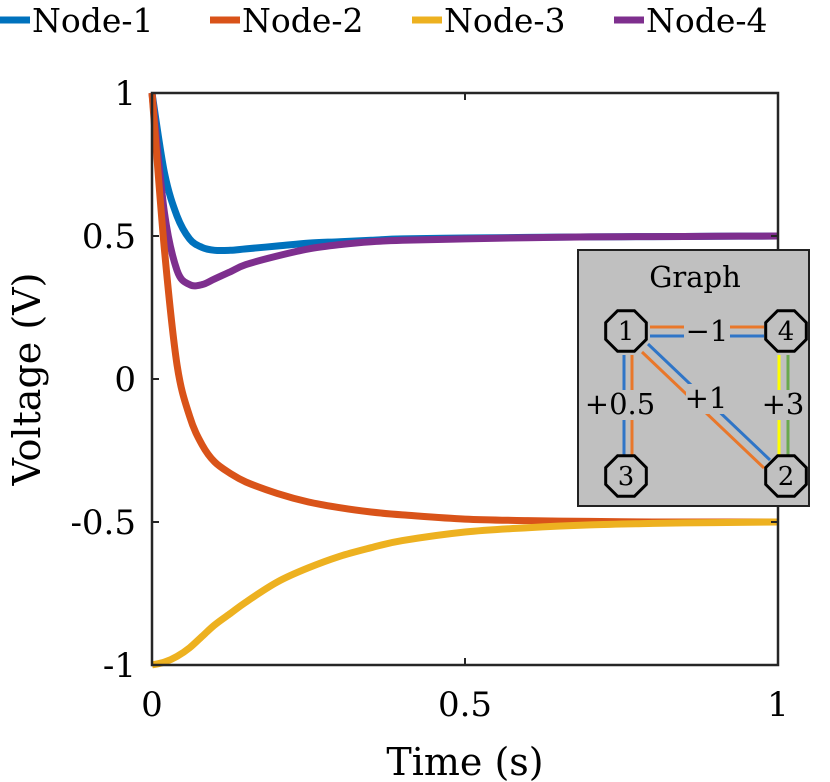 The height and width of the screenshot is (782, 830). I want to click on edge-label-1-4: −1, so click(707, 331).